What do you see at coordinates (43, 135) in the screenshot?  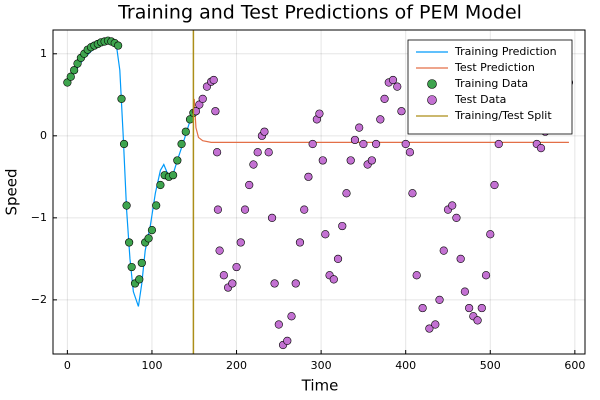 I see `y-tick-label: 0` at bounding box center [43, 135].